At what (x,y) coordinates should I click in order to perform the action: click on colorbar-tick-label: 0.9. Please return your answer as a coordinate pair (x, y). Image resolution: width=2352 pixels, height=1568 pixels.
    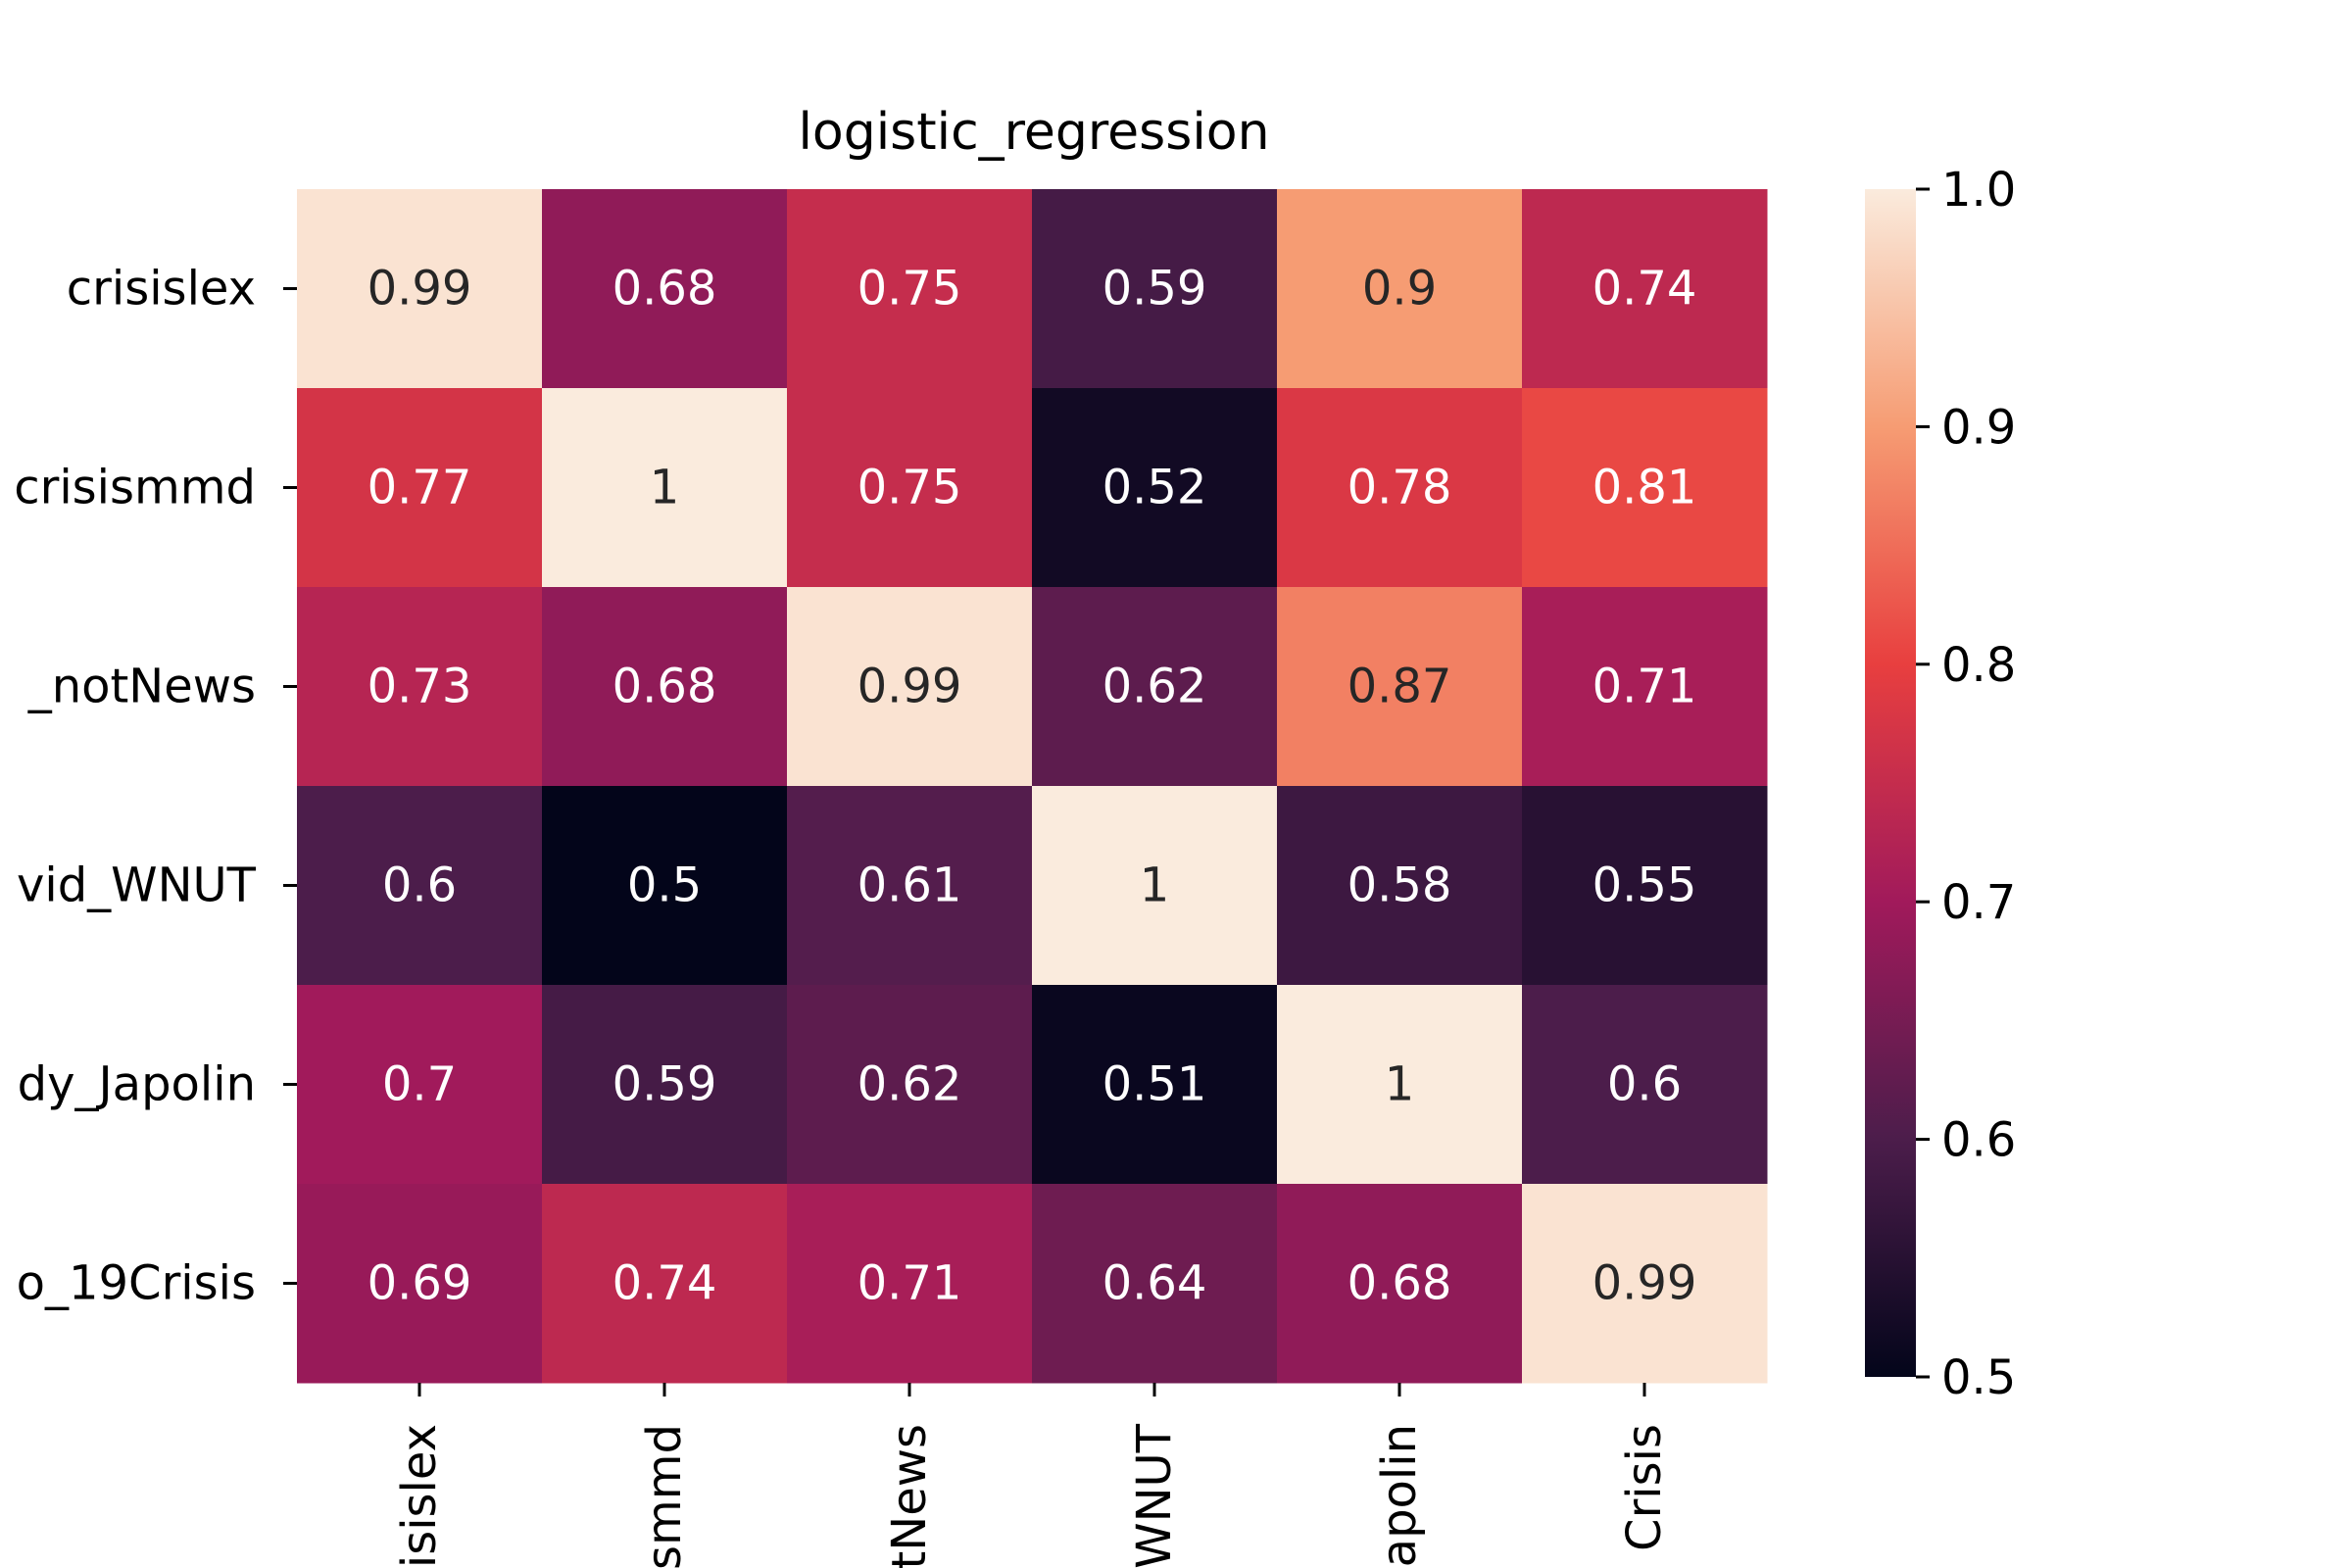
    Looking at the image, I should click on (1978, 427).